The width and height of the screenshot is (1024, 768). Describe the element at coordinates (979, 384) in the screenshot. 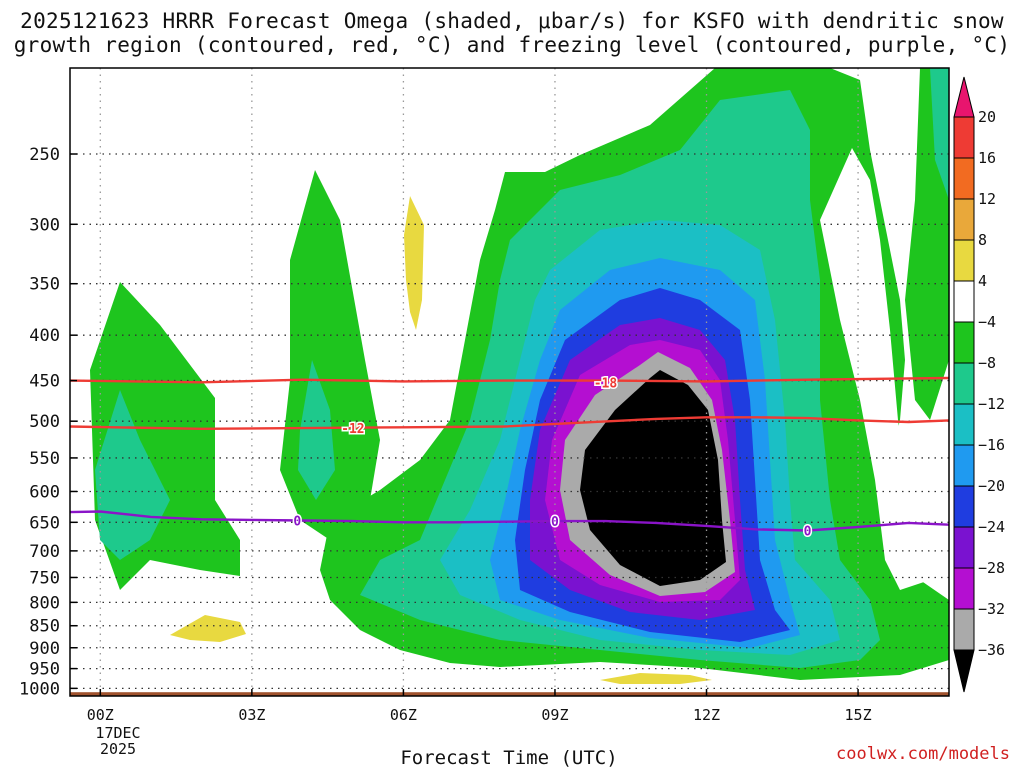

I see `colorbar: 20 16 12 8 4 −4 −8 −12 −16 −20 −24 −28 −32 −36` at that location.